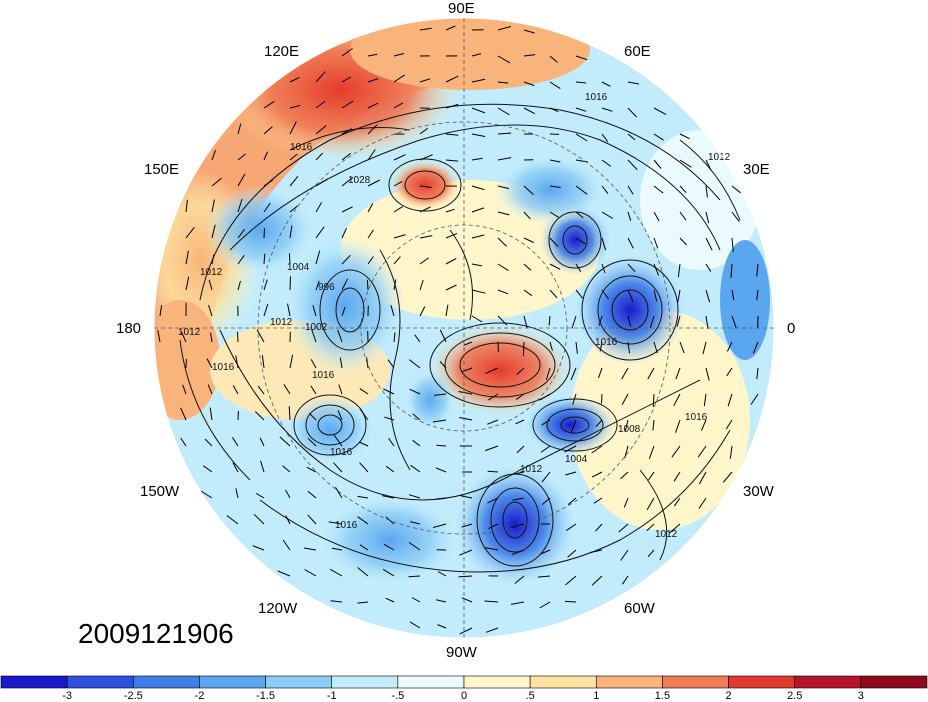  What do you see at coordinates (461, 8) in the screenshot?
I see `lon-label-90e: 90E` at bounding box center [461, 8].